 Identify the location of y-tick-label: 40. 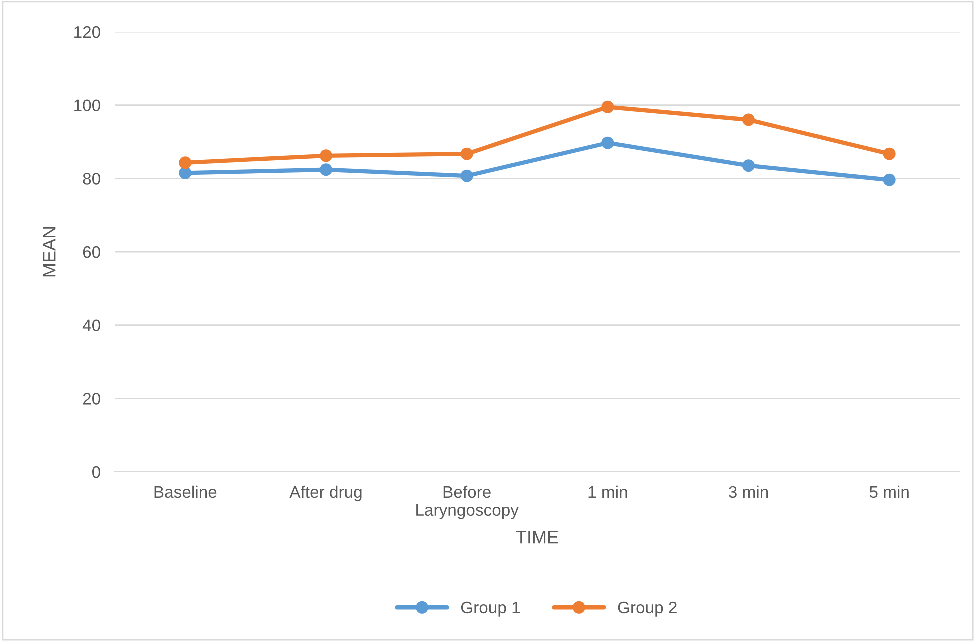
(91, 326).